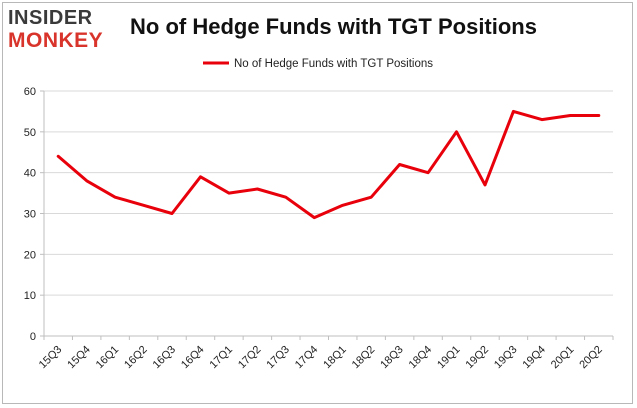 The width and height of the screenshot is (637, 408). I want to click on y-tick-label: 0, so click(33, 337).